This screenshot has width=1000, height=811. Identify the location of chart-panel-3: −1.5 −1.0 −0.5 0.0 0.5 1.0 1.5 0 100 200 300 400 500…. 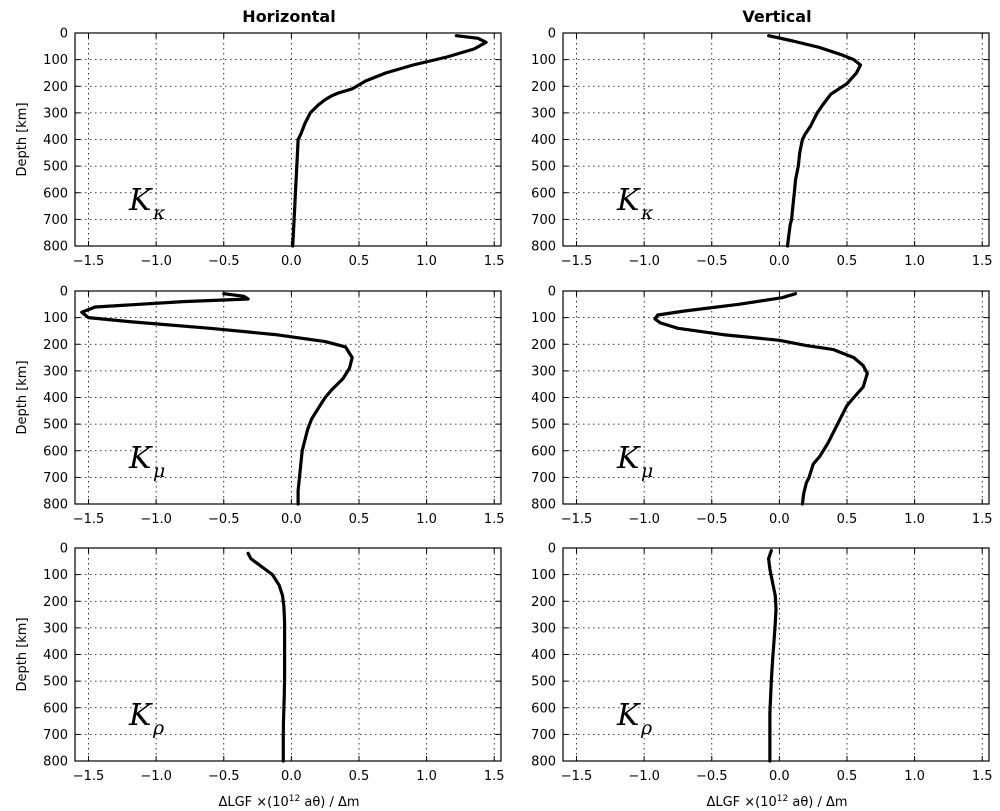
(761, 406).